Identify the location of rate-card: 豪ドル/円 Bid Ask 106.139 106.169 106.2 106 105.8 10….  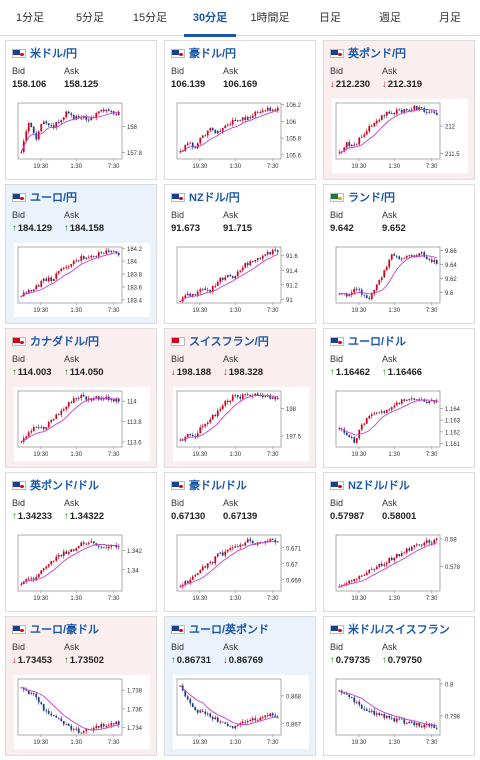
(240, 110).